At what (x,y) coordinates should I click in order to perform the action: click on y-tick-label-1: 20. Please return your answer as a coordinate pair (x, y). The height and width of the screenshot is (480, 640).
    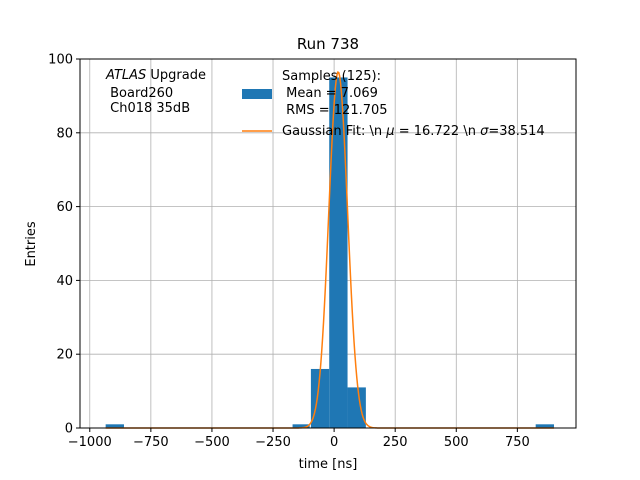
    Looking at the image, I should click on (64, 355).